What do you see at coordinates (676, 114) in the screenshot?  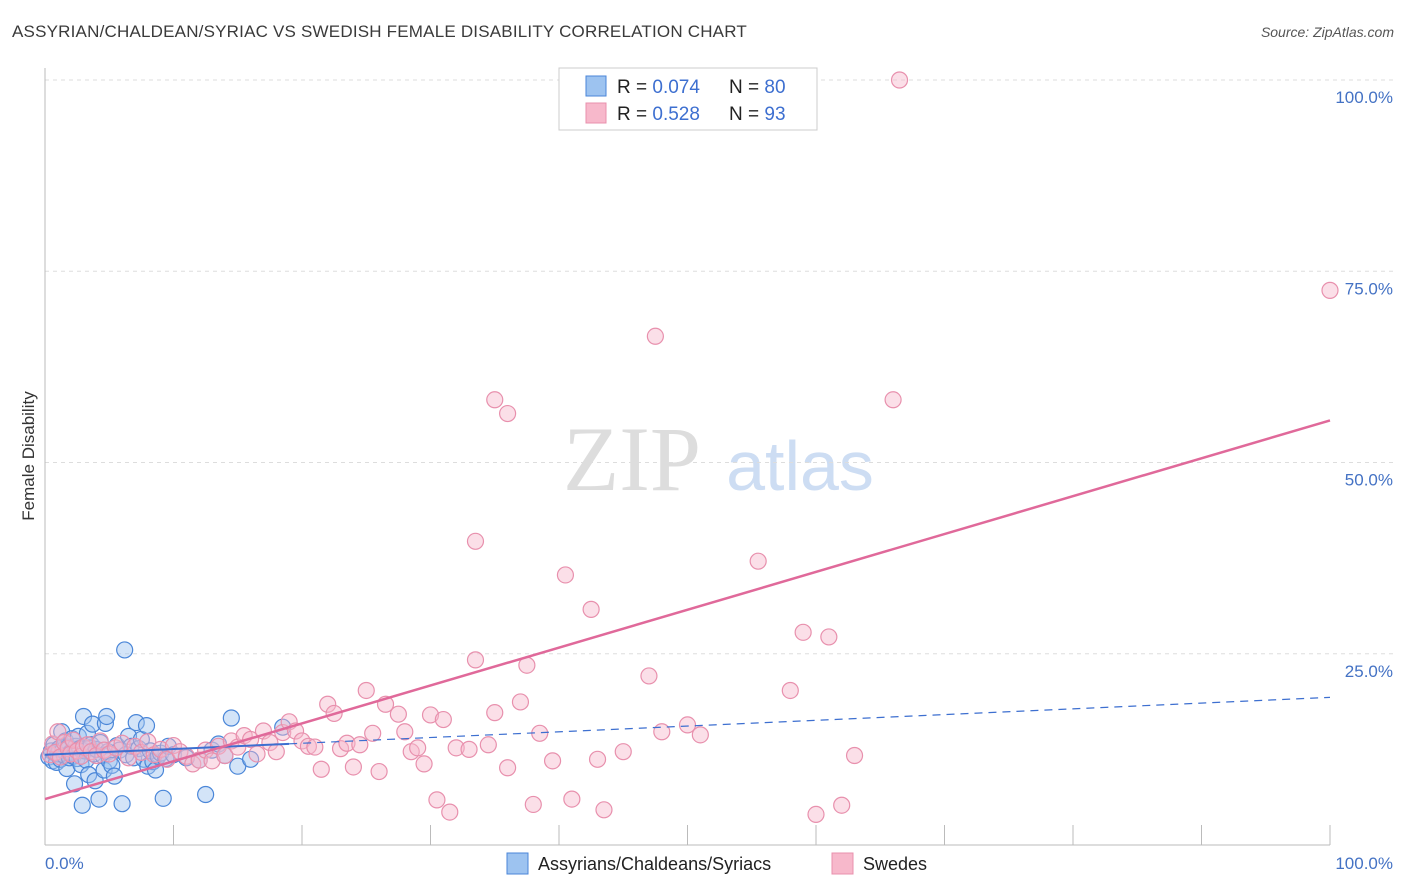 I see `legend-pink-r-value: 0.528` at bounding box center [676, 114].